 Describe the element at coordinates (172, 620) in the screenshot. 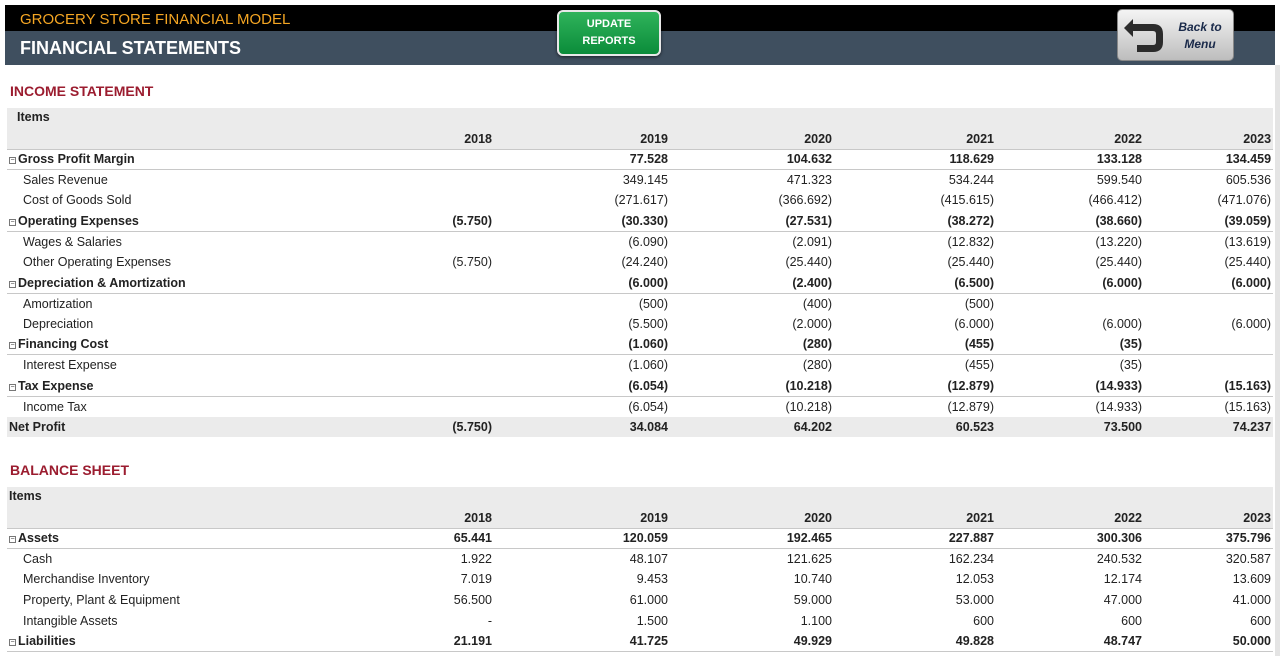

I see `row-label: Intangible Assets` at that location.